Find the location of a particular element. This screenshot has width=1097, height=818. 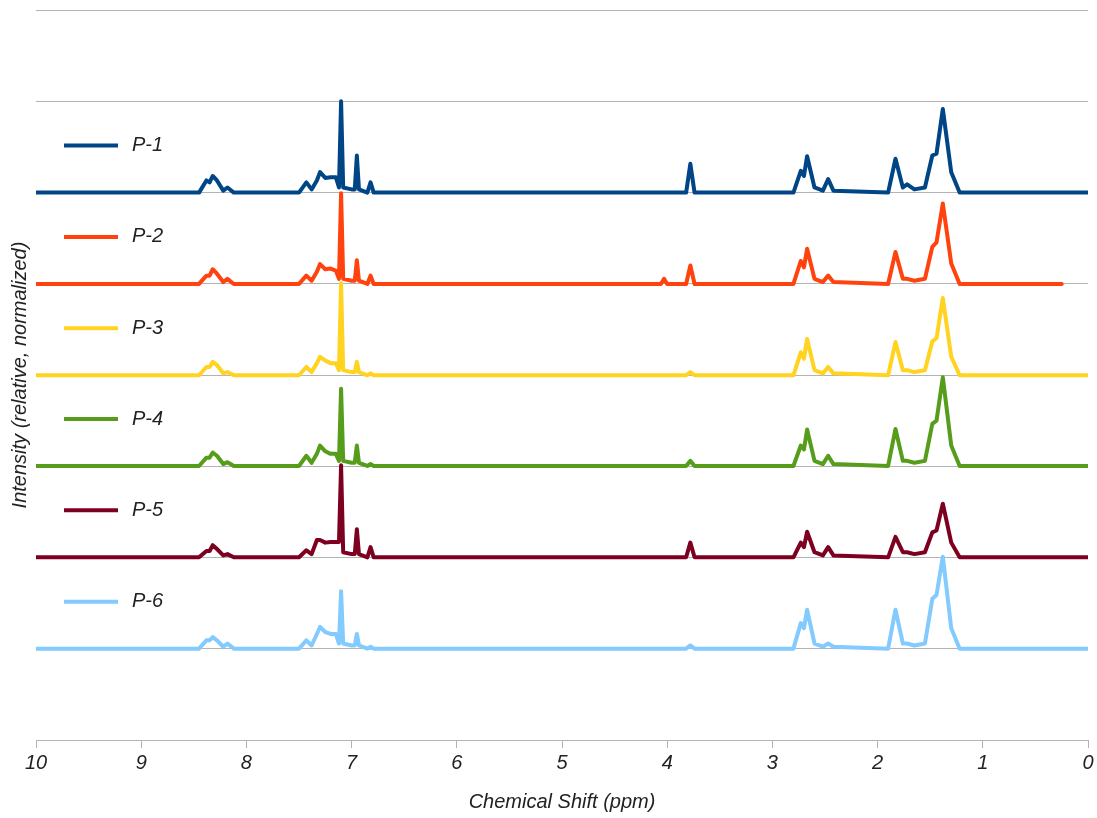

x-tick-label: 10 is located at coordinates (36, 761).